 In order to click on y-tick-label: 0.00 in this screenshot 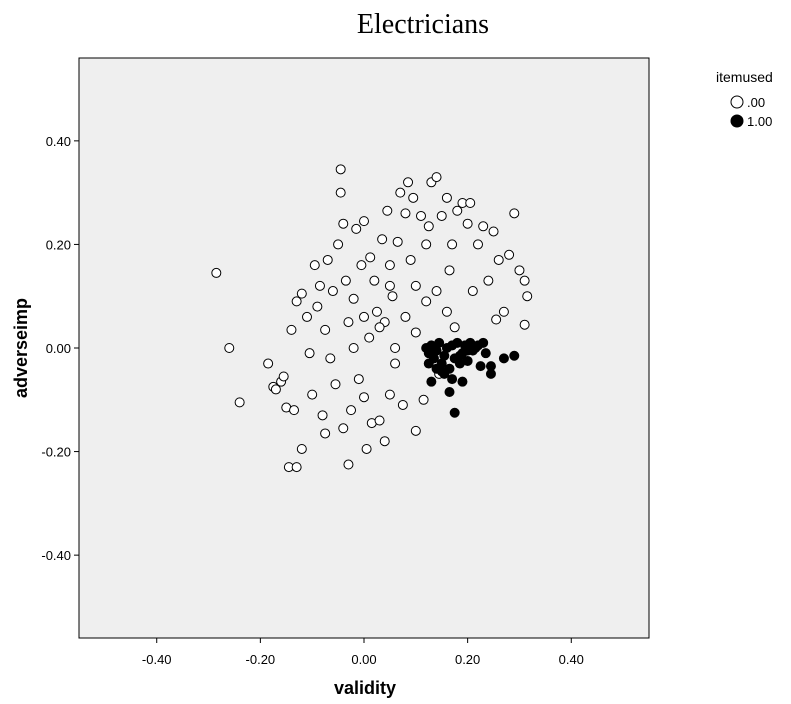, I will do `click(58, 348)`.